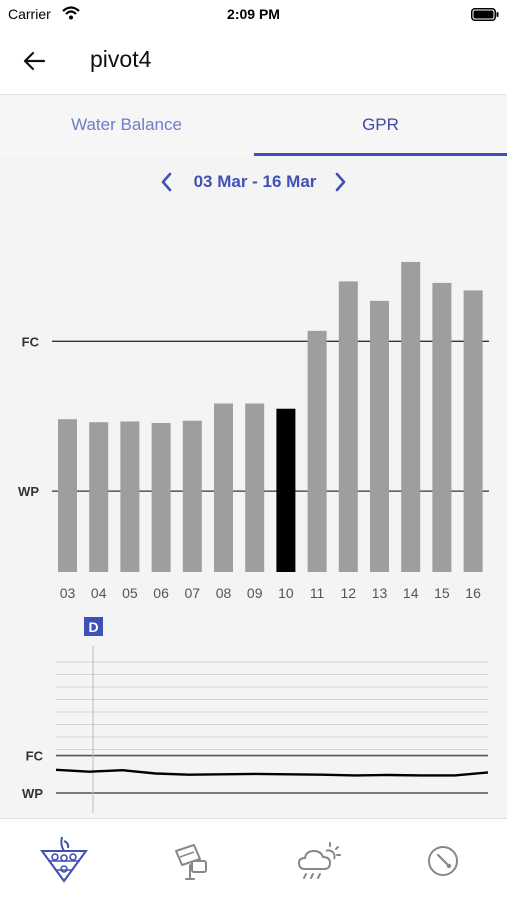 The height and width of the screenshot is (901, 507). I want to click on nav-weather, so click(318, 861).